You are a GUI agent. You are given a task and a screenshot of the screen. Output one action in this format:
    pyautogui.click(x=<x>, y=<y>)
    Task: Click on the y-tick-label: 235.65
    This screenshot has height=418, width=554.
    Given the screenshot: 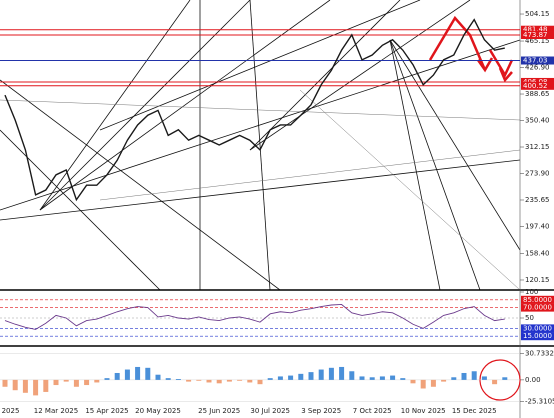 What is the action you would take?
    pyautogui.click(x=537, y=200)
    